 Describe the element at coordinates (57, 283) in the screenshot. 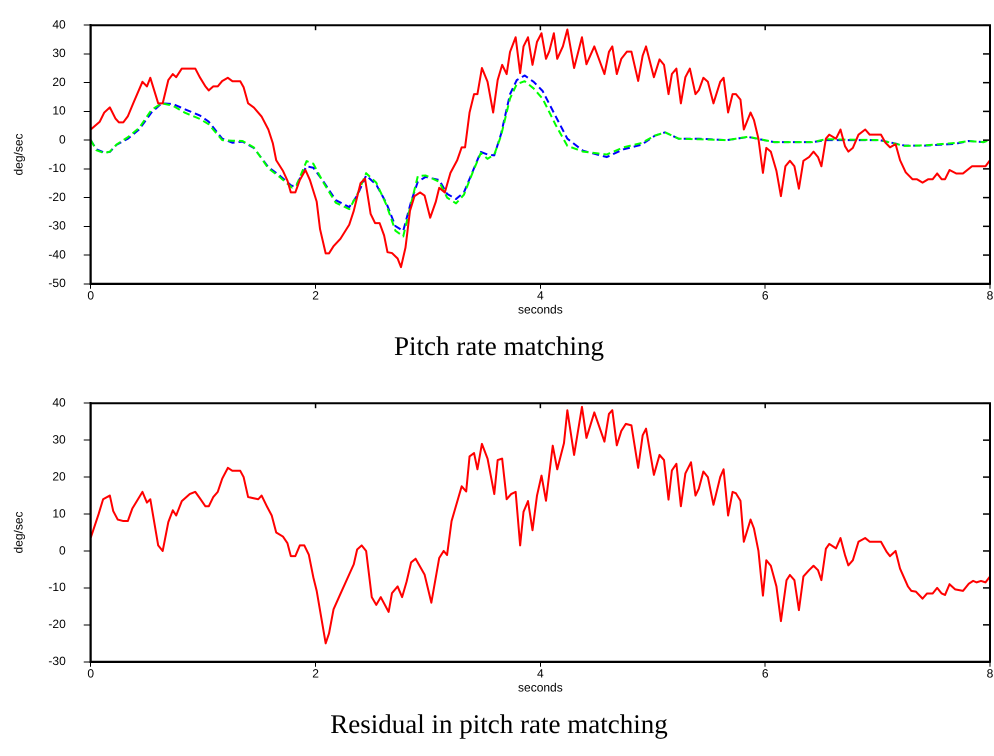

I see `y-tick-label: -50` at that location.